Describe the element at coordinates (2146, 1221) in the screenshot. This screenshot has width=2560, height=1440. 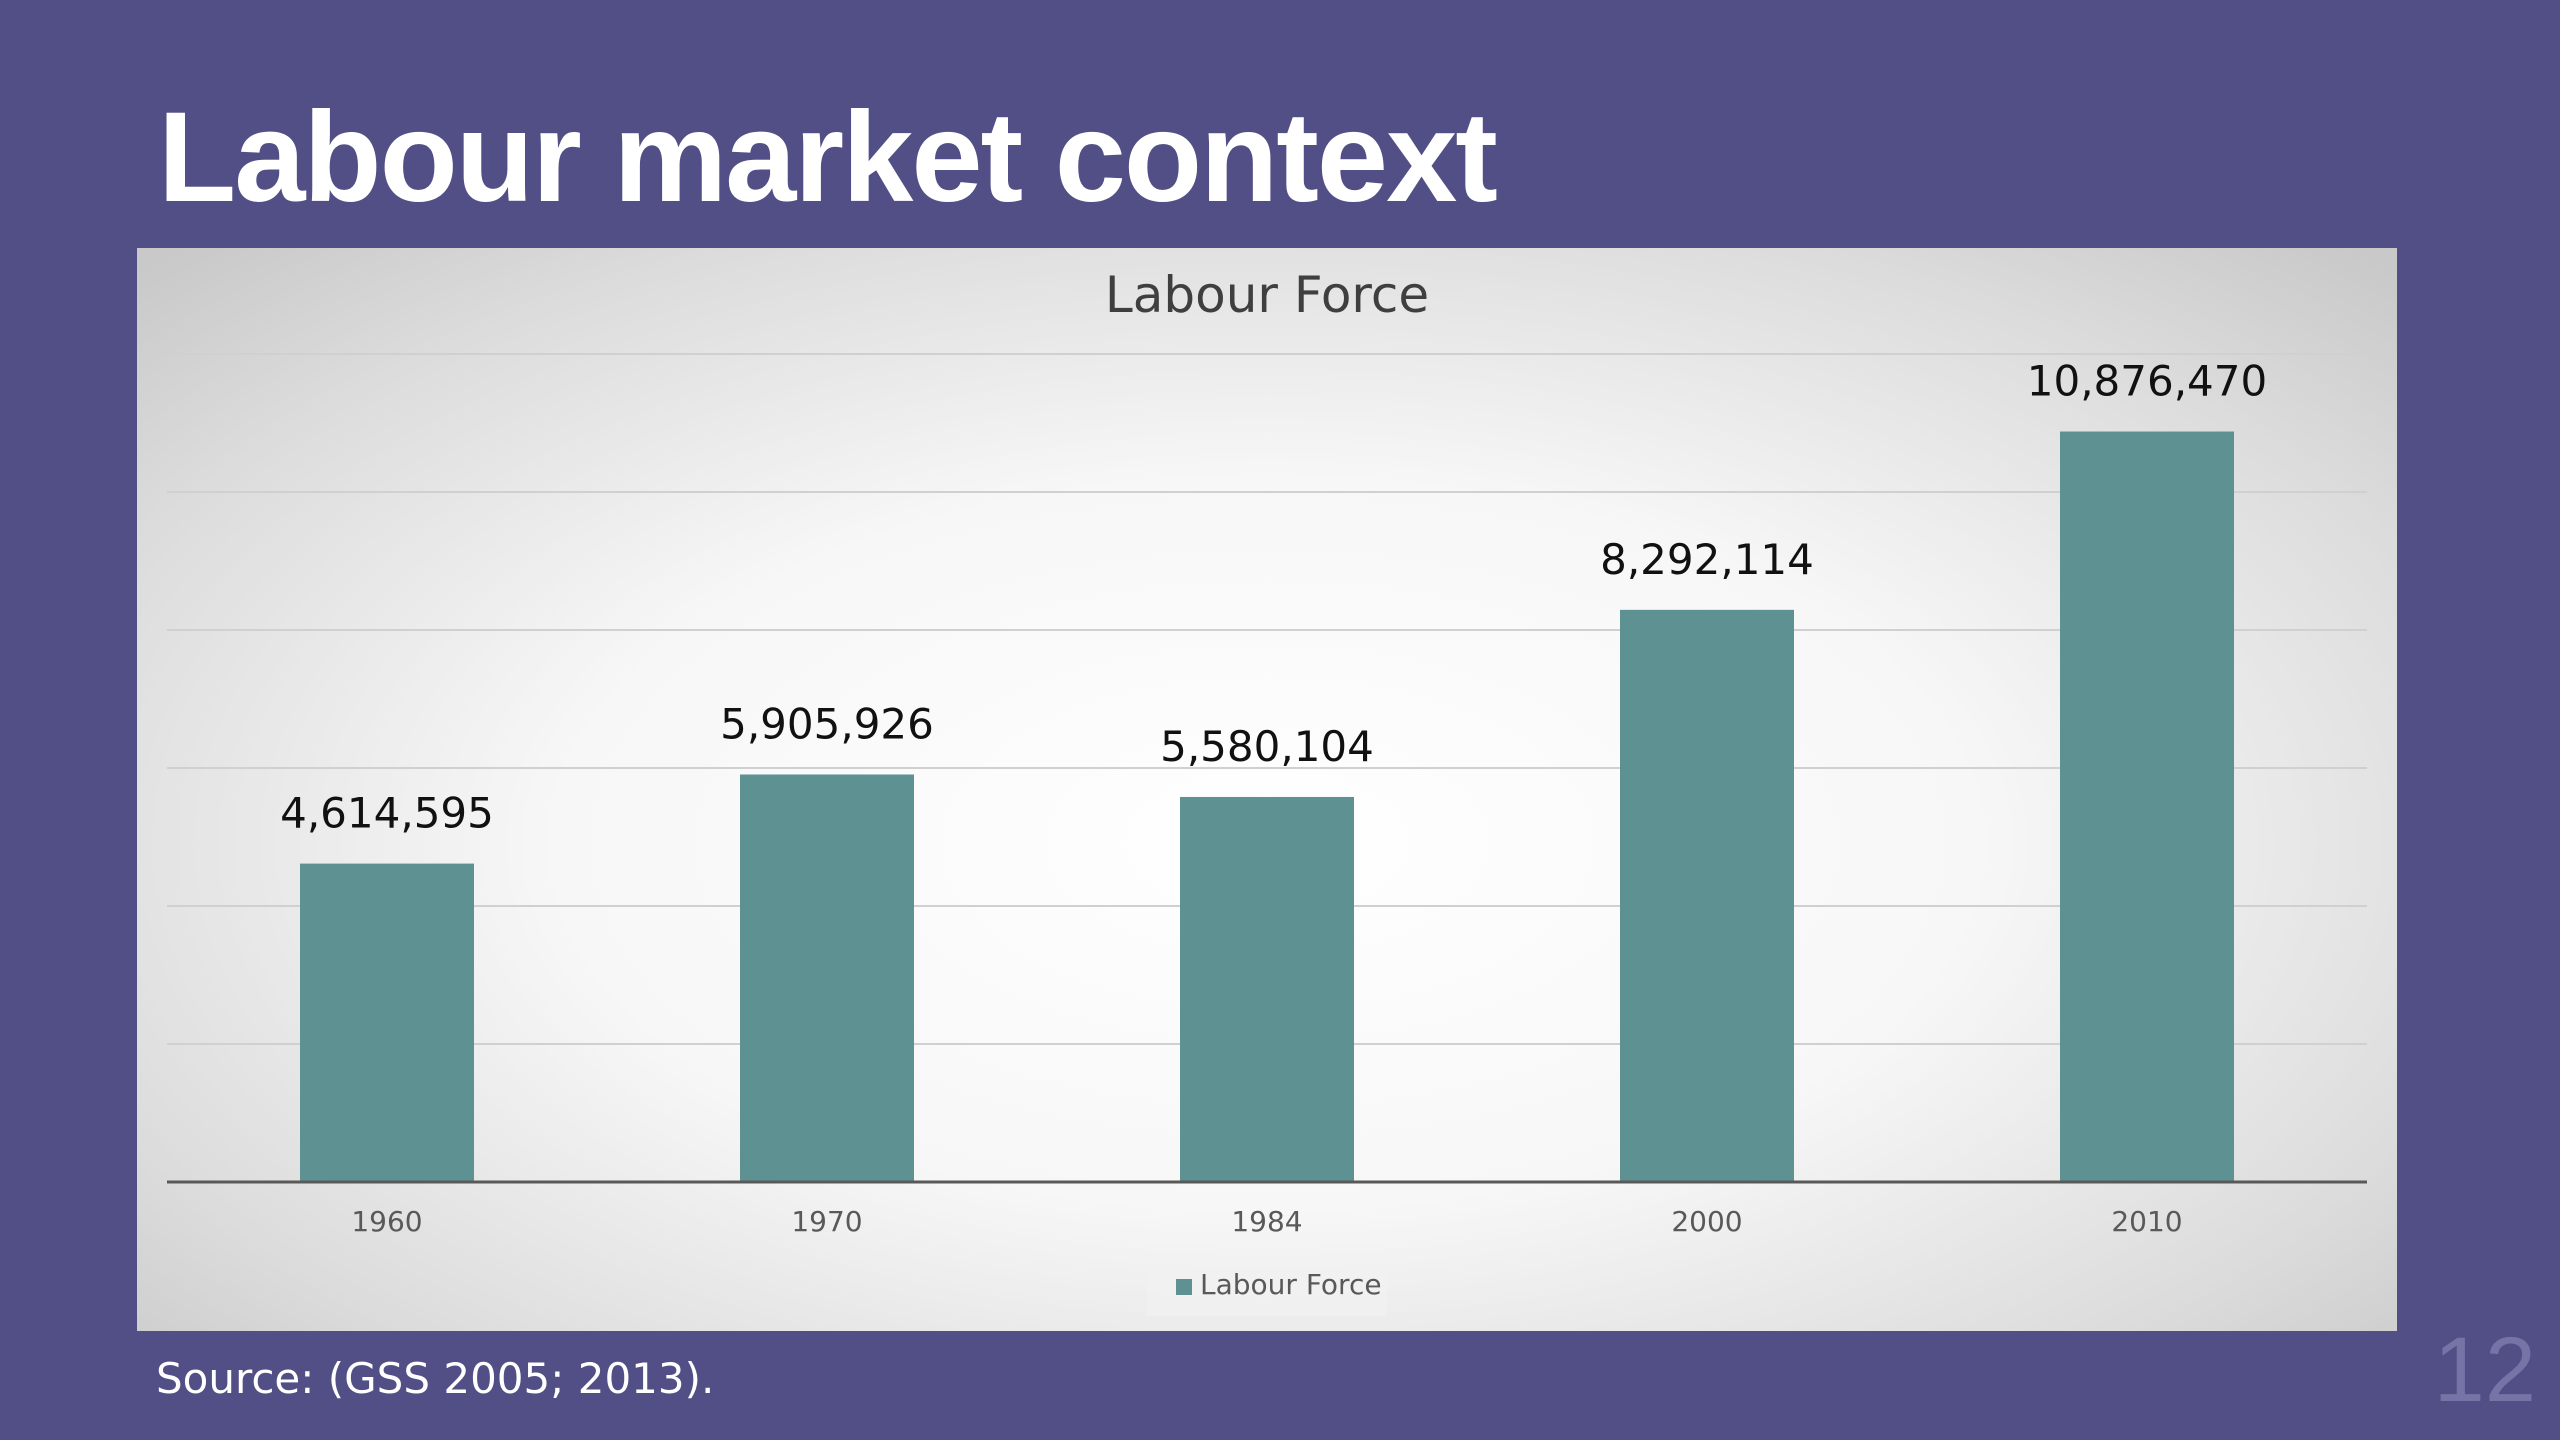
I see `x-tick-label-2010: 2010` at that location.